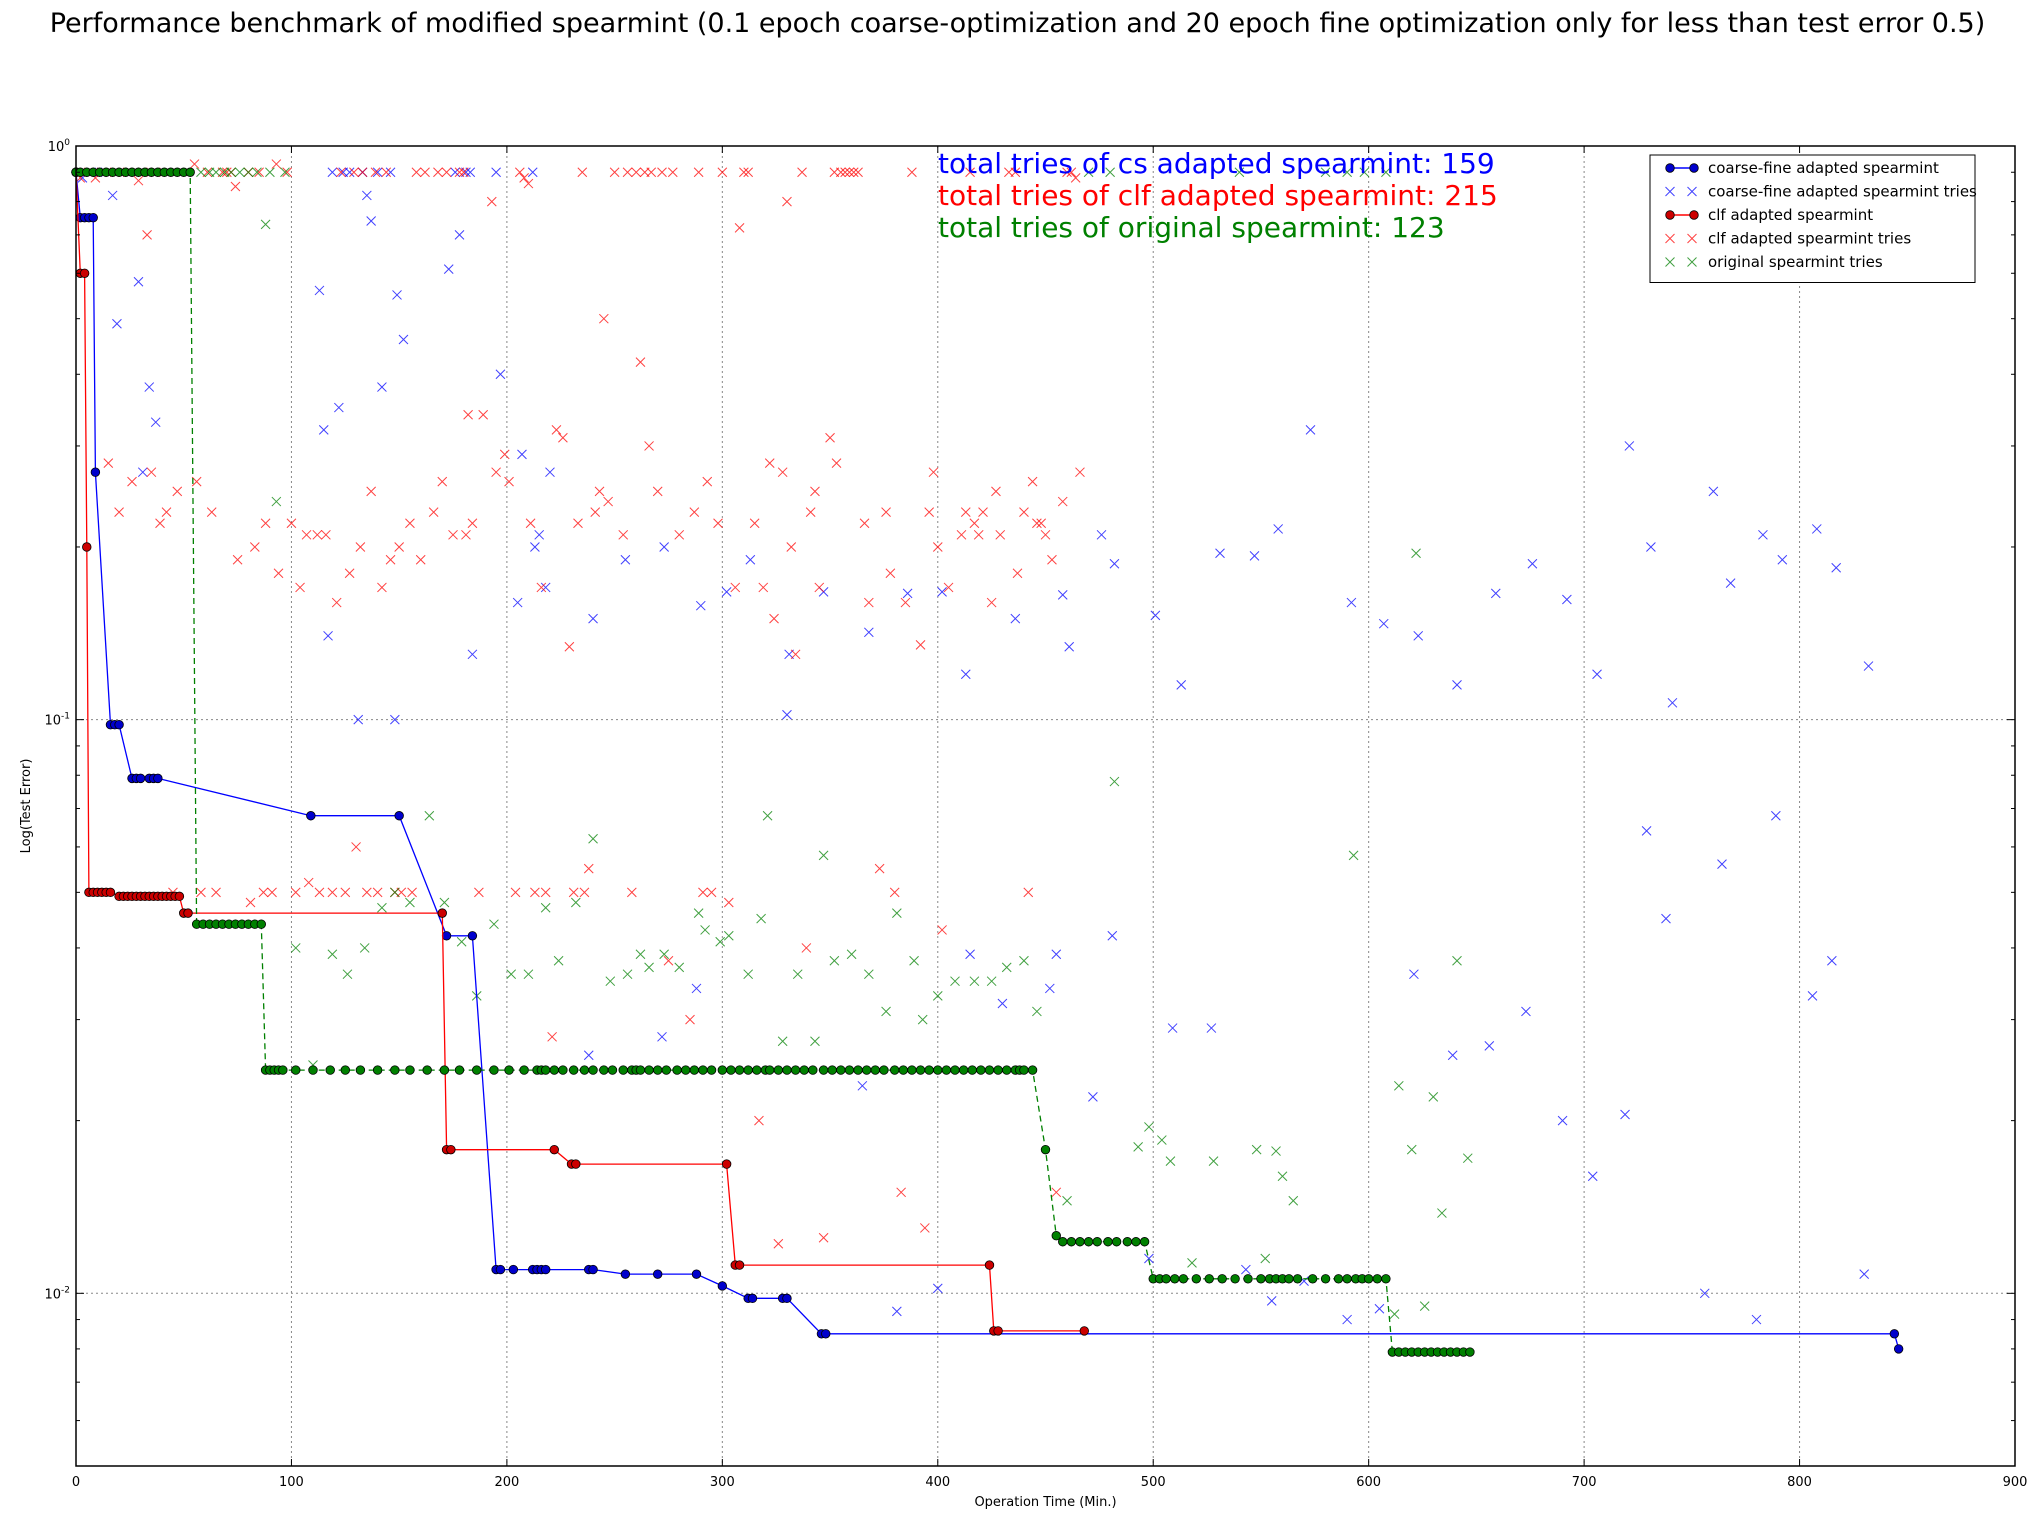  What do you see at coordinates (57, 720) in the screenshot?
I see `y-tick-label: 10-1` at bounding box center [57, 720].